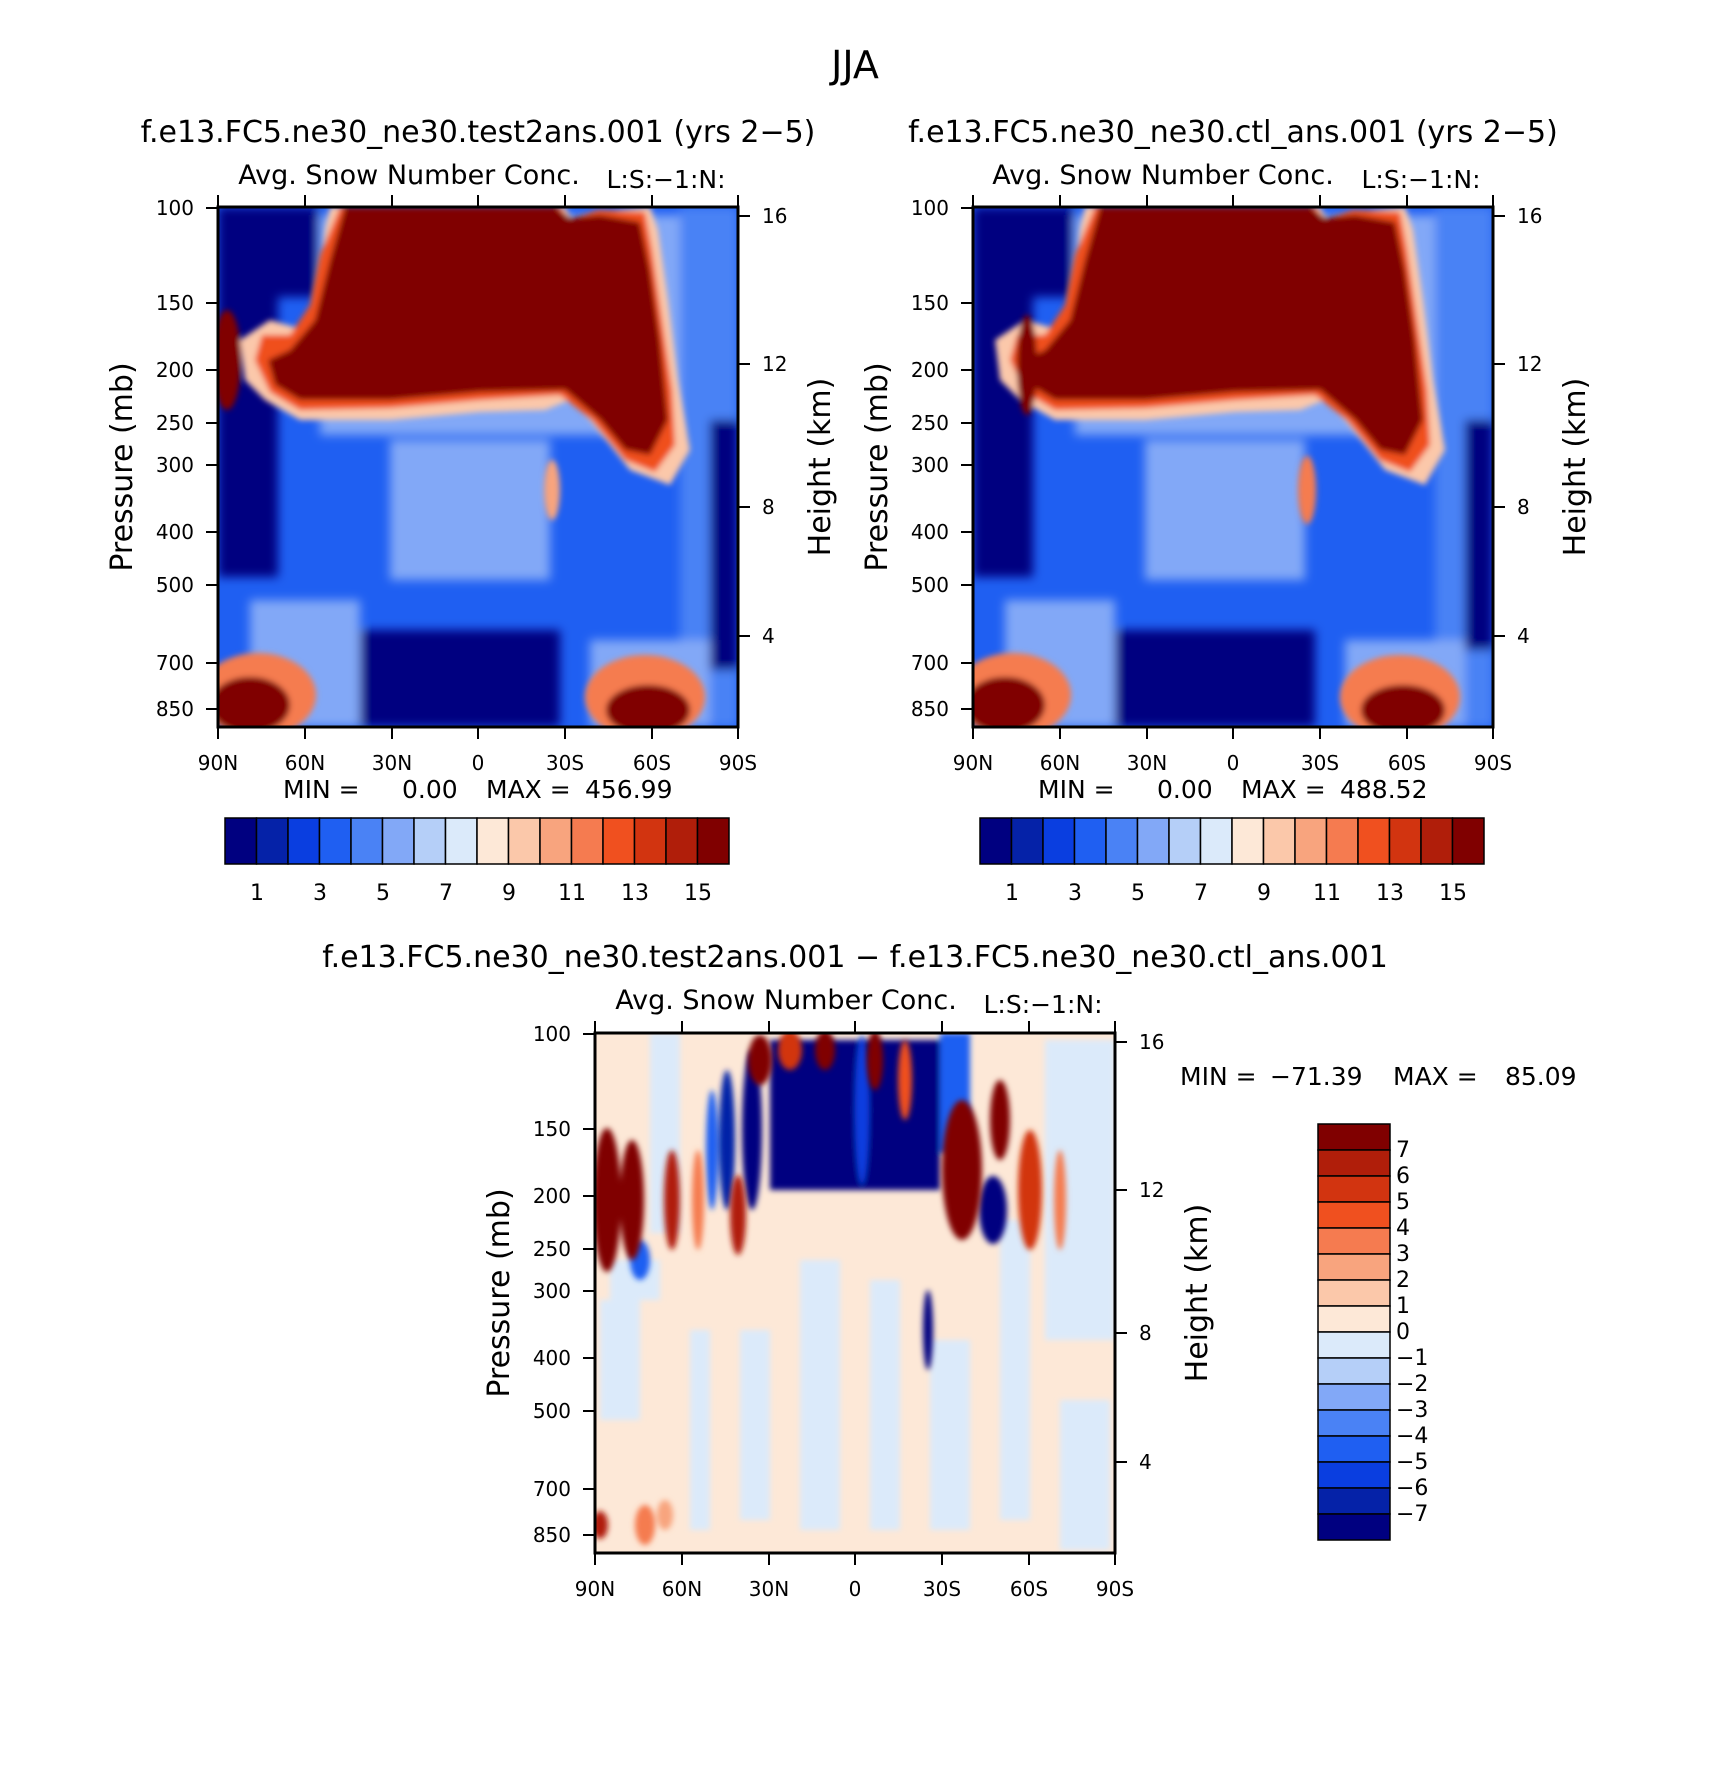  Describe the element at coordinates (383, 893) in the screenshot. I see `panel-test-cb-label-5: 5` at that location.